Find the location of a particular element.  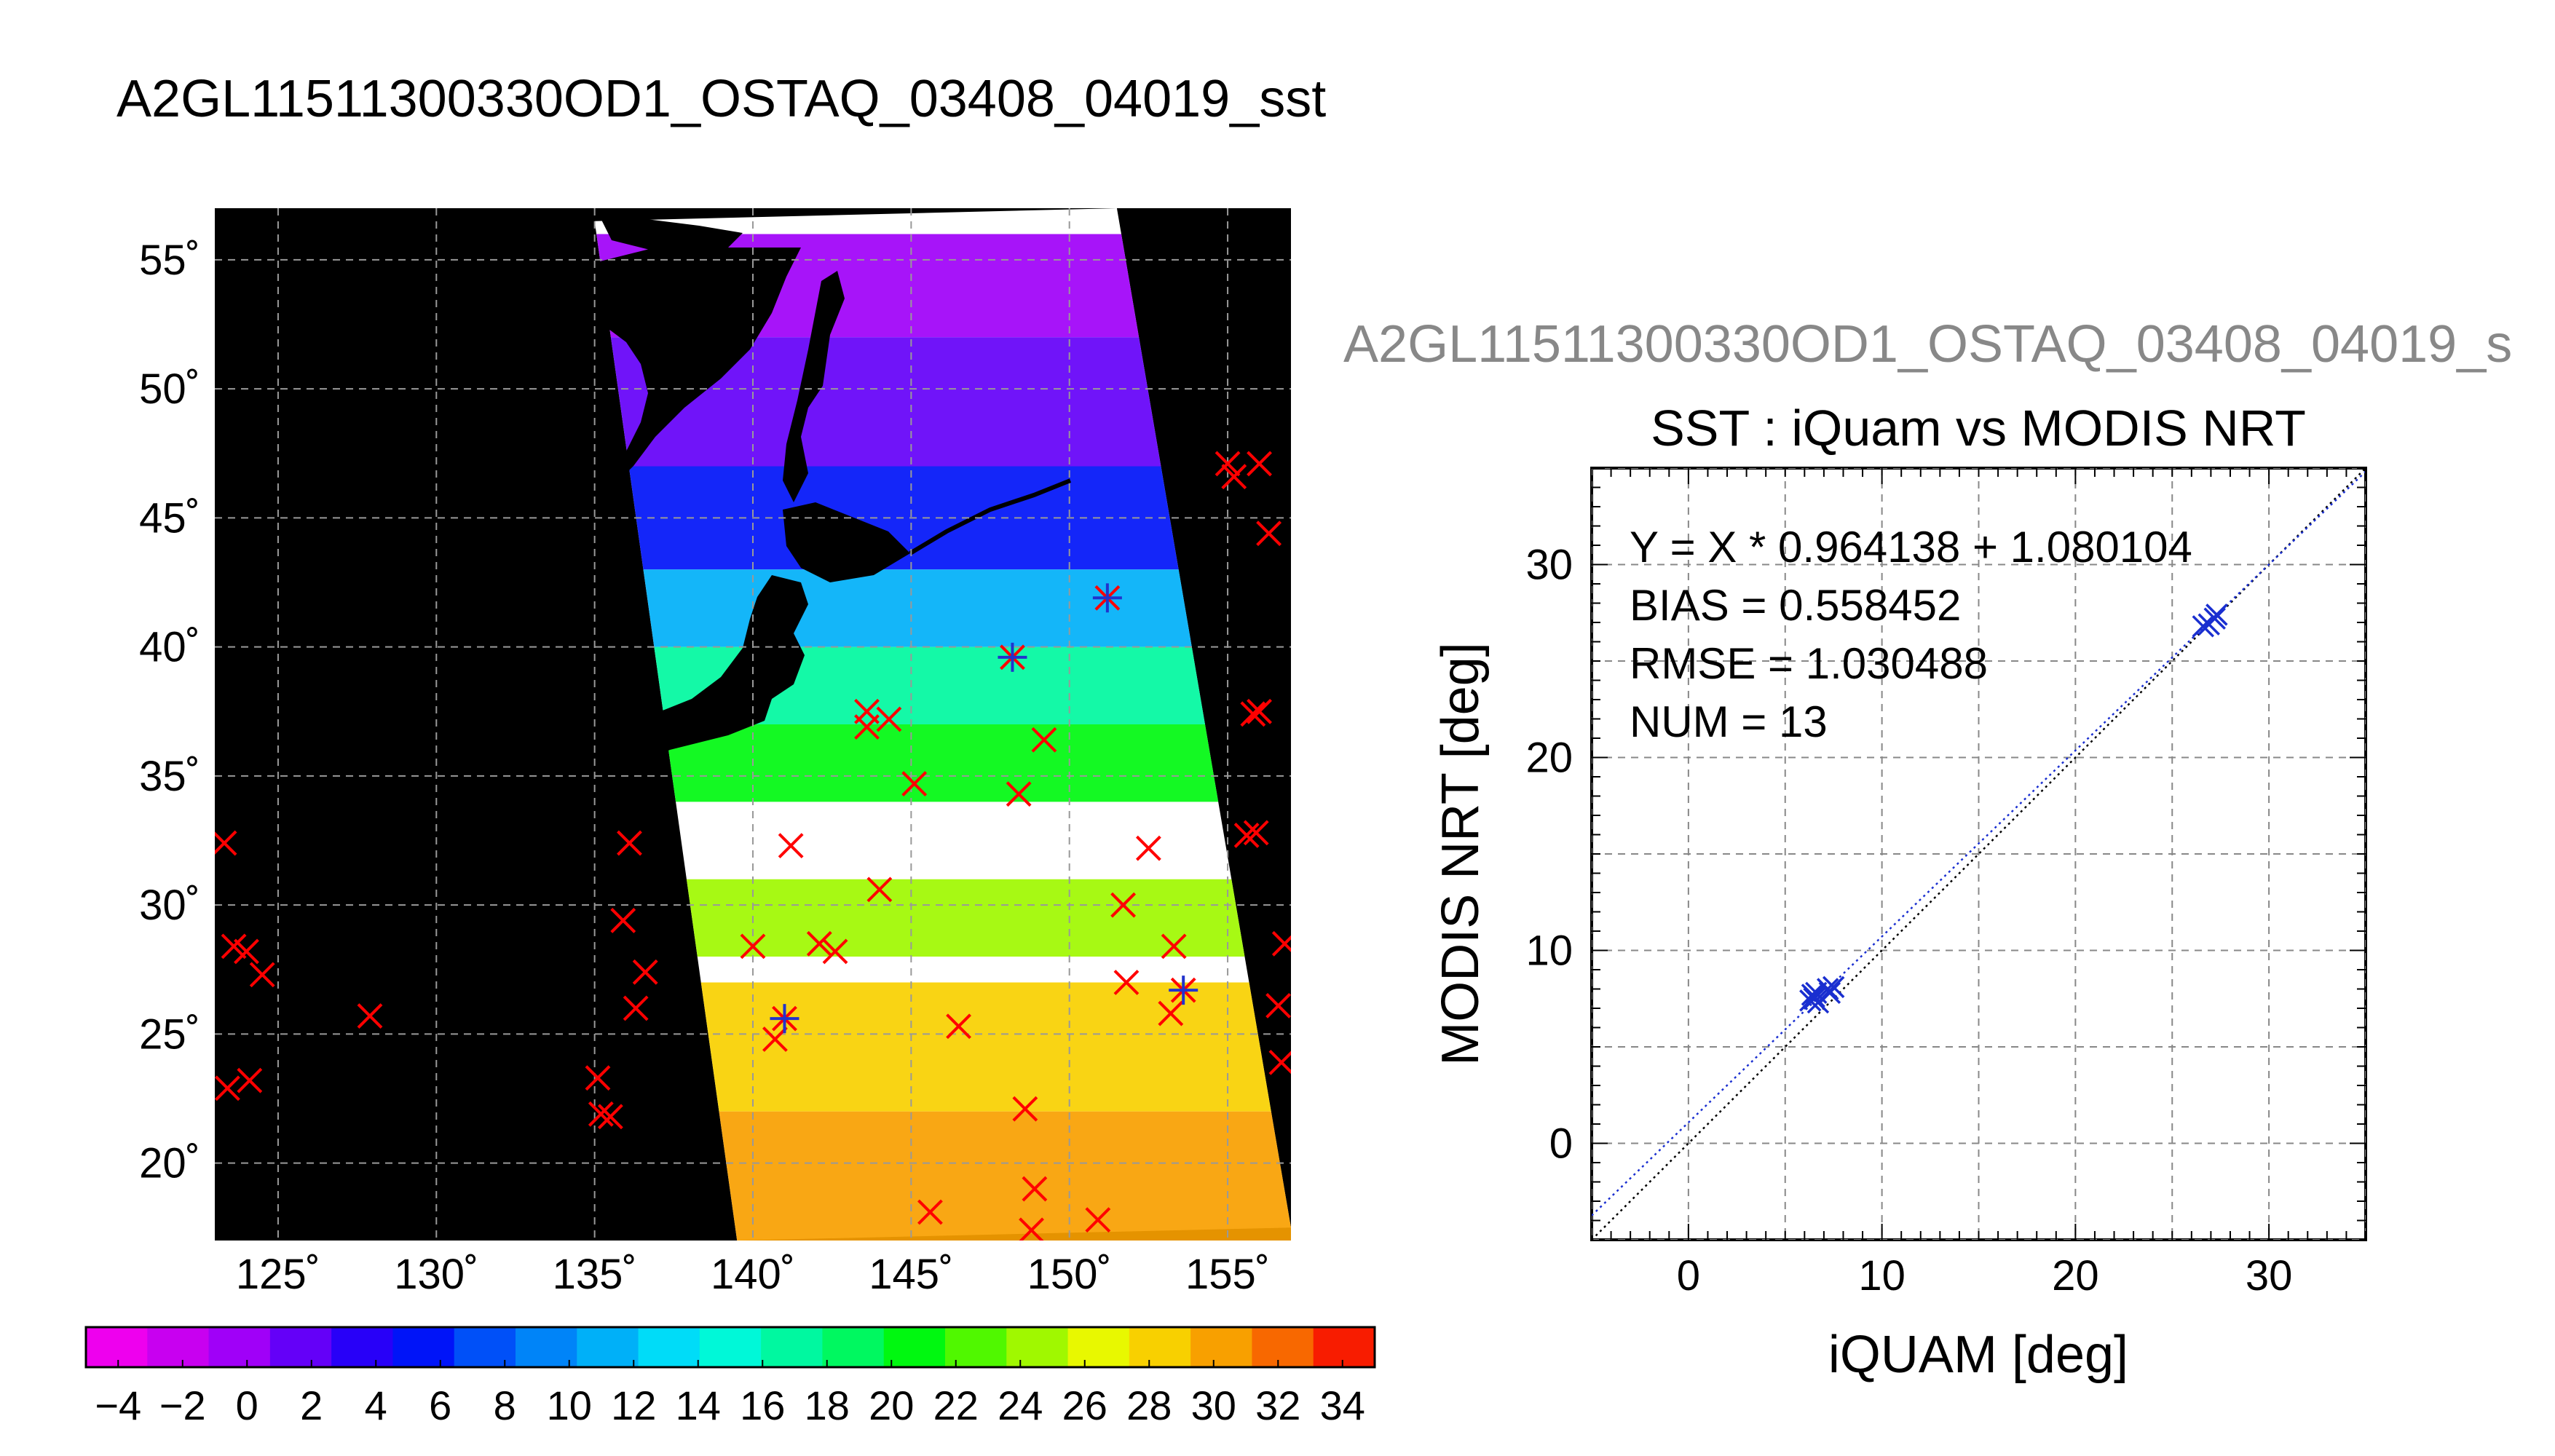

scatter-stat-line: RMSE = 1.030488 is located at coordinates (1809, 663).